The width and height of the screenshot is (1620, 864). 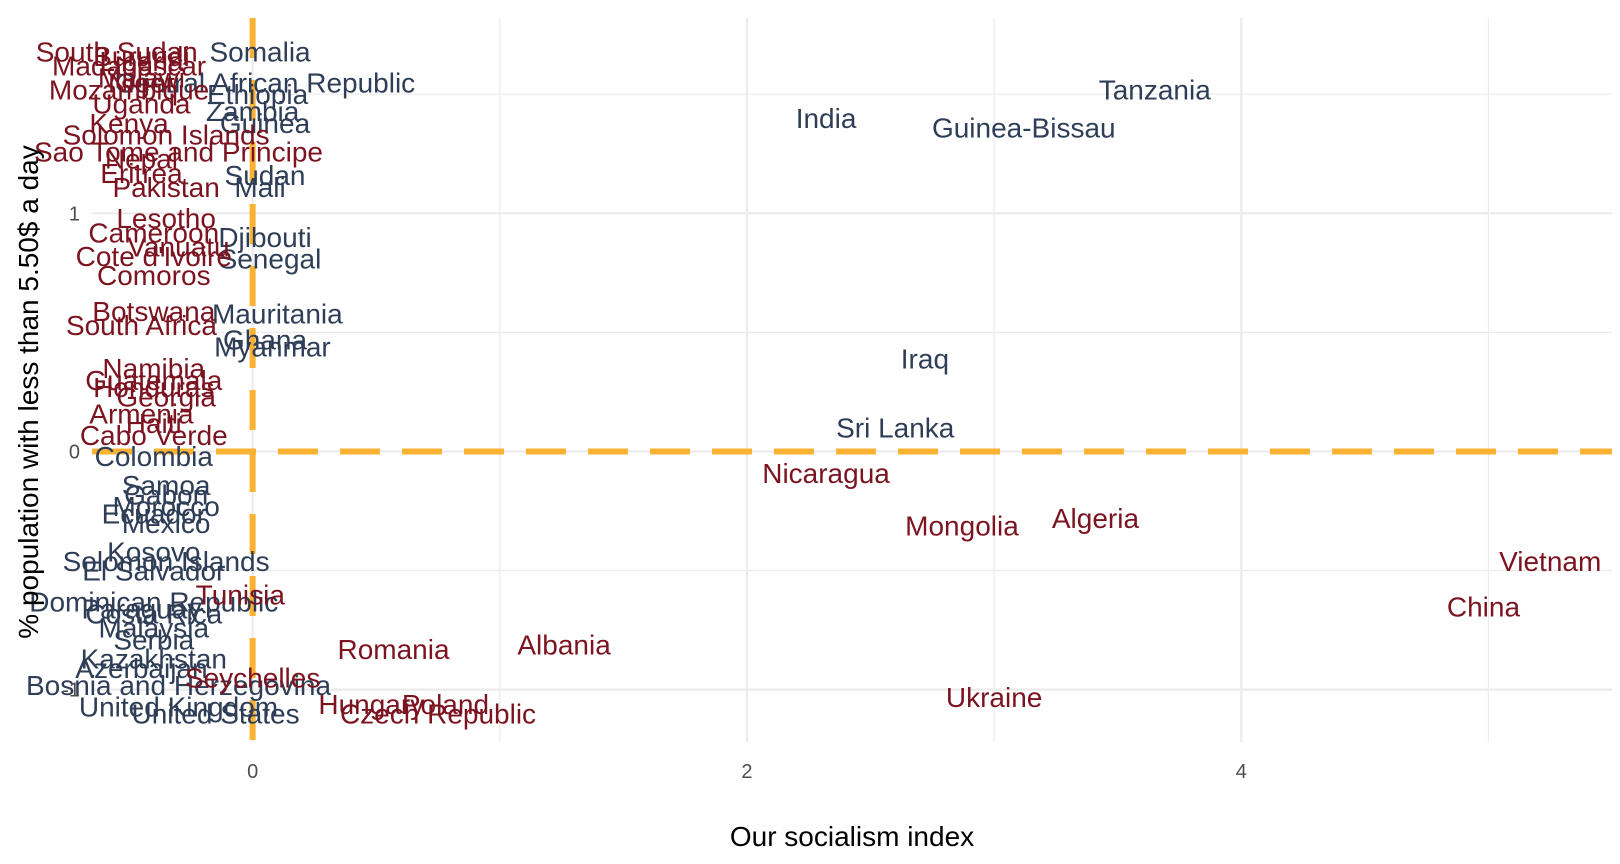 What do you see at coordinates (1096, 518) in the screenshot?
I see `point-label-66: Algeria` at bounding box center [1096, 518].